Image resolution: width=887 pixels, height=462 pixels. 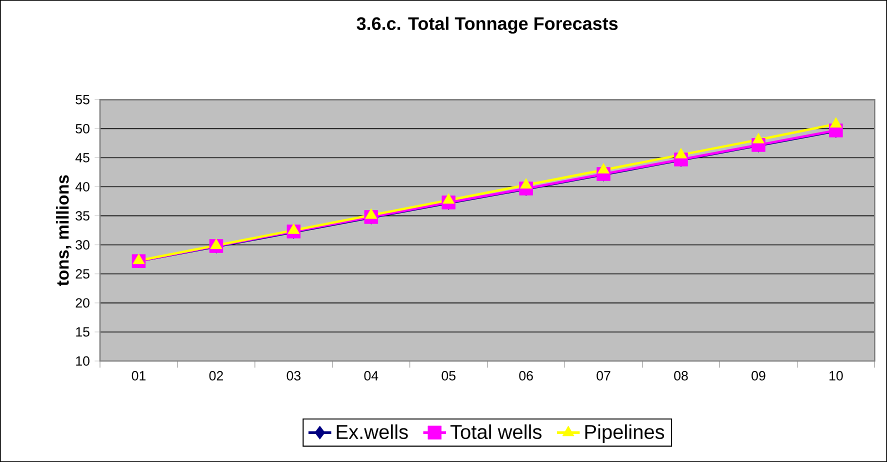 I want to click on x-tick-label: 09, so click(x=759, y=375).